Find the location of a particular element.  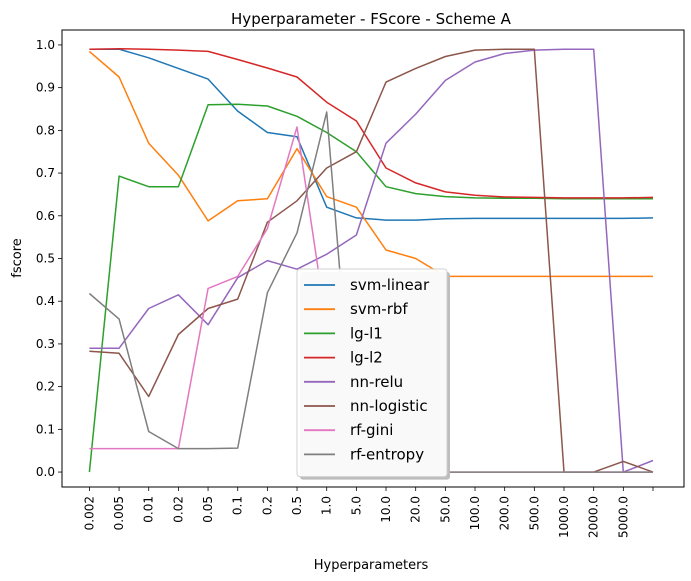

x-tick-label: 0.1 is located at coordinates (238, 505).